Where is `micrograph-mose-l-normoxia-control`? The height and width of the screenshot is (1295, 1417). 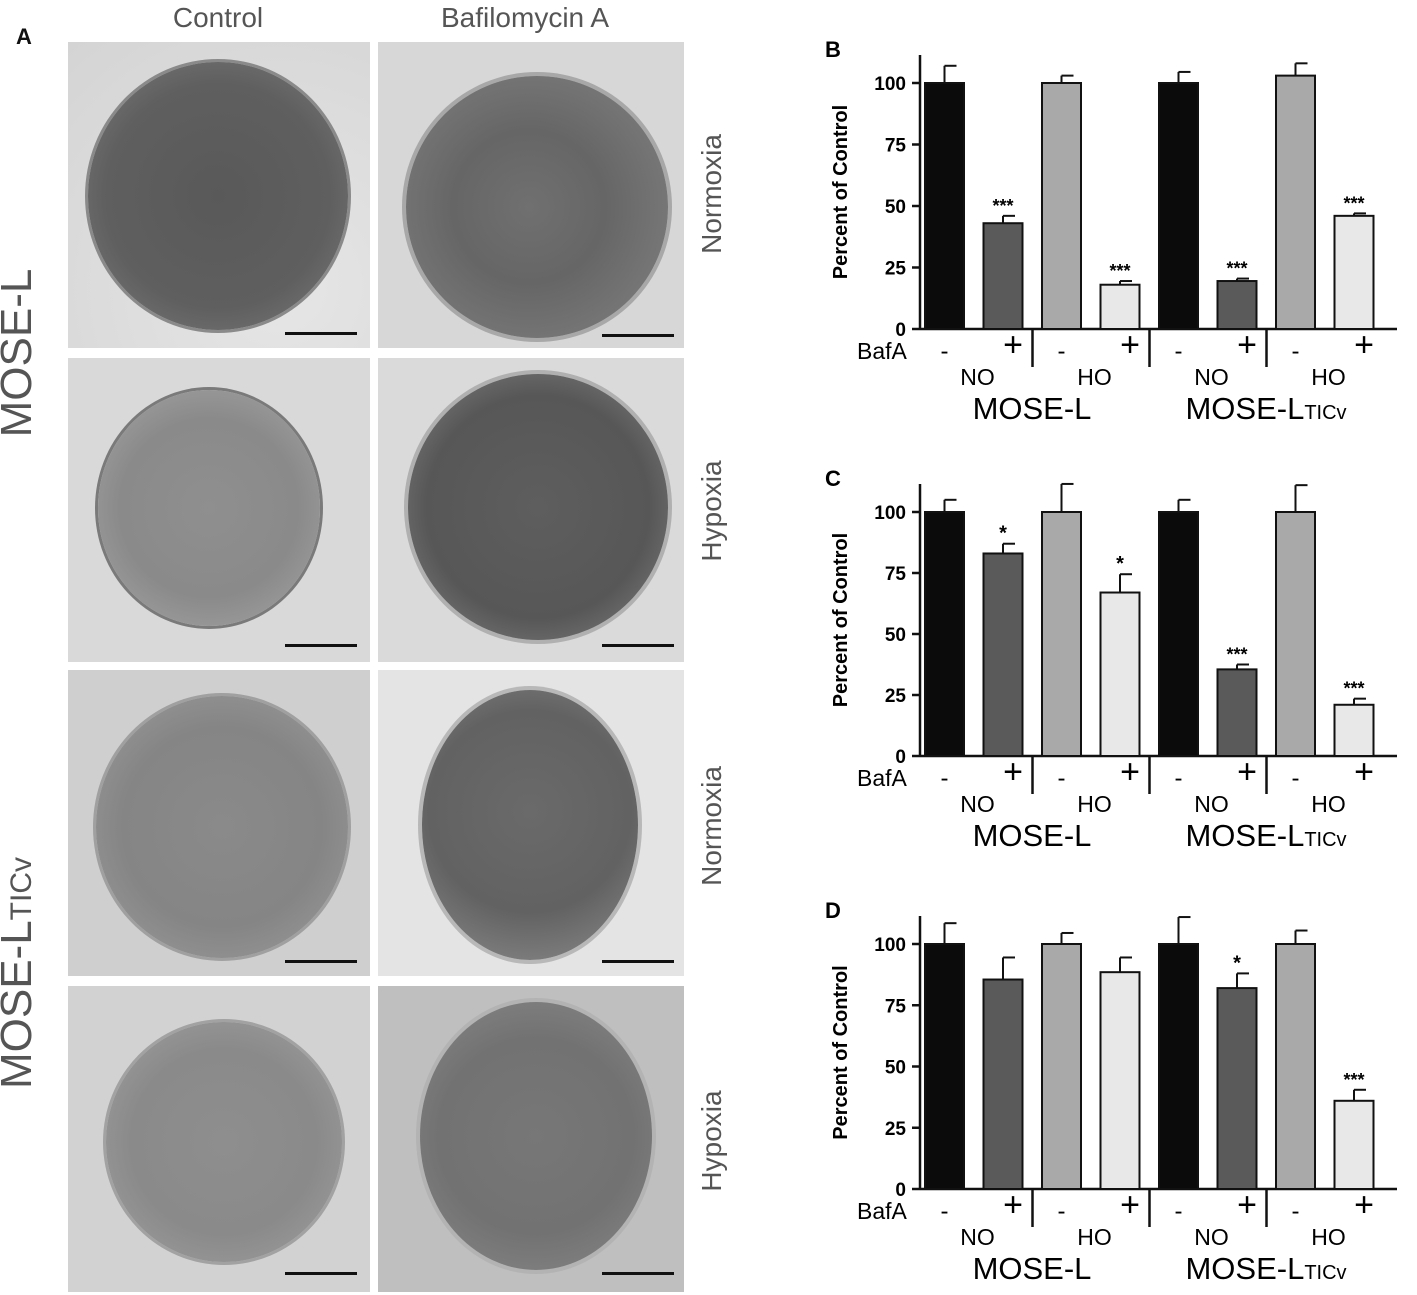
micrograph-mose-l-normoxia-control is located at coordinates (219, 195).